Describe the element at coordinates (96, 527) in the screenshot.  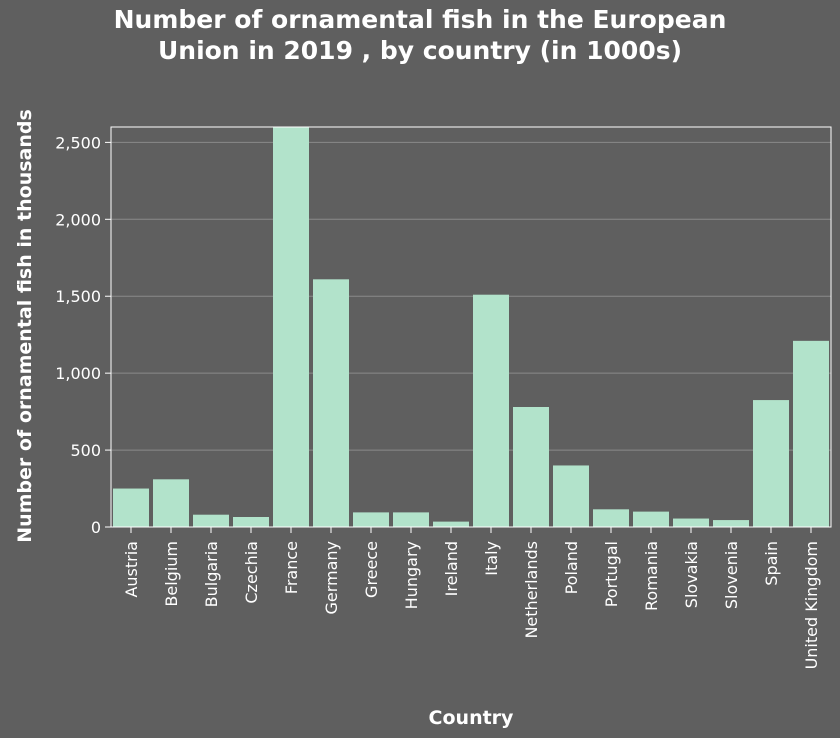
I see `y-tick-label: 0` at that location.